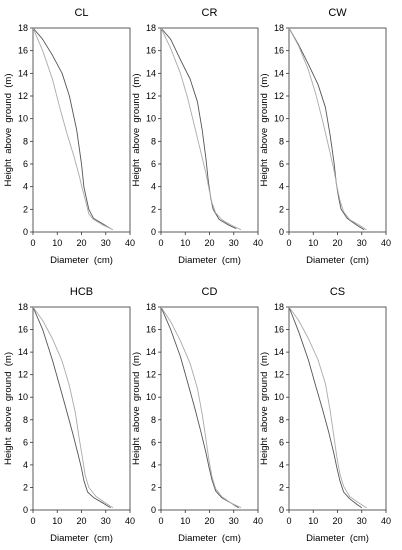  Describe the element at coordinates (337, 292) in the screenshot. I see `chart-title: CS` at that location.